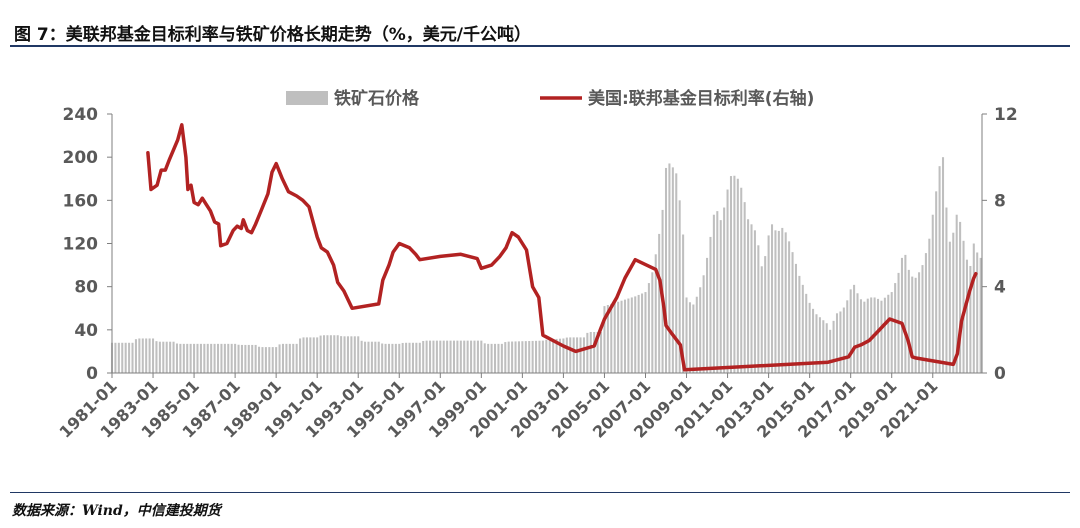  Describe the element at coordinates (81, 201) in the screenshot. I see `left-tick-label: 160` at that location.